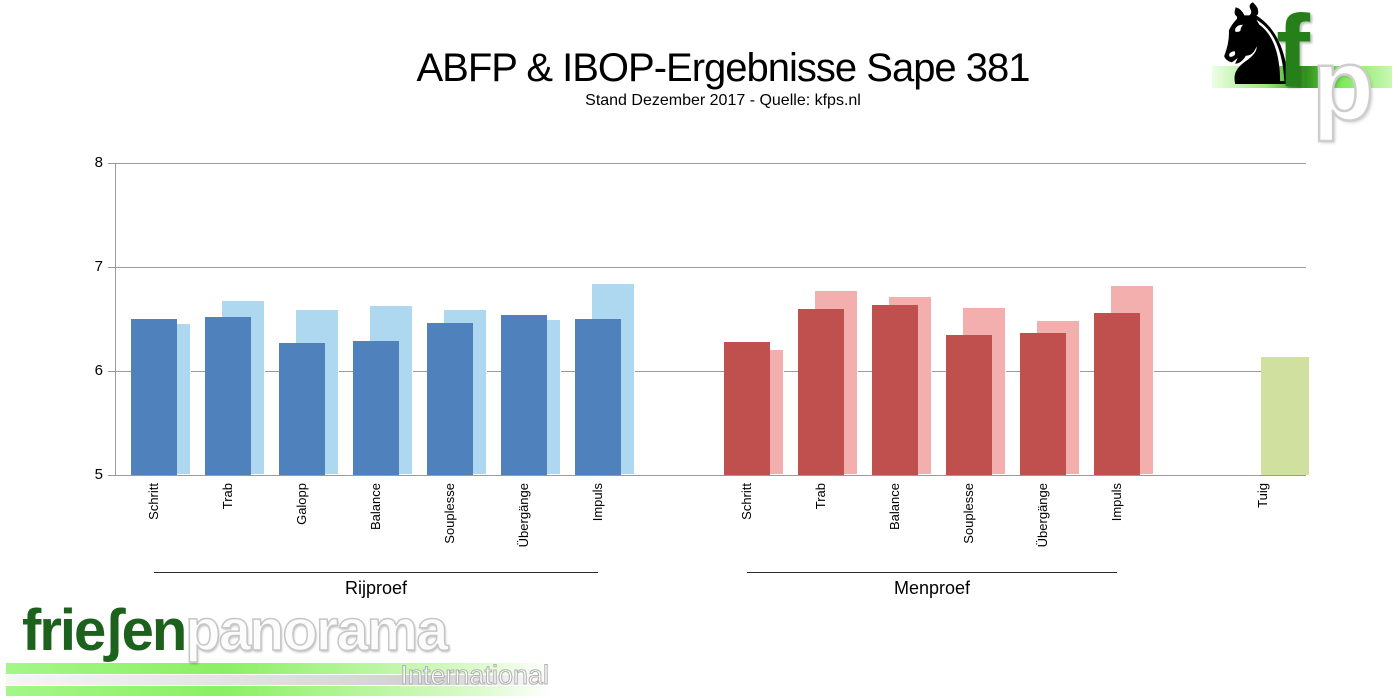 The image size is (1400, 700). What do you see at coordinates (98, 370) in the screenshot?
I see `y-axis-tick-label: 6` at bounding box center [98, 370].